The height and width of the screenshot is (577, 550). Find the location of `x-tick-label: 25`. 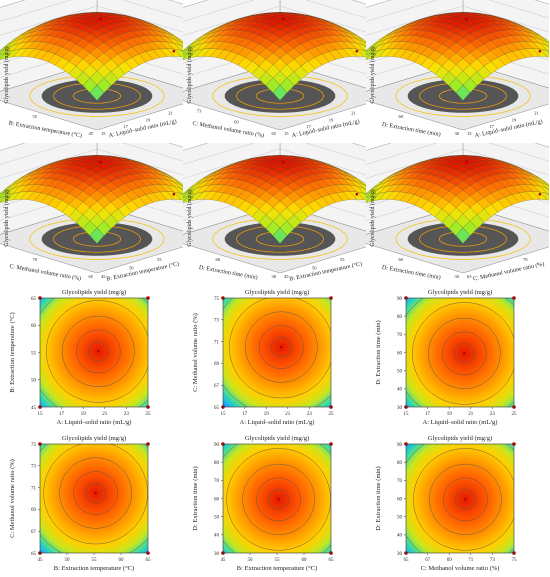

x-tick-label: 25 is located at coordinates (515, 414).